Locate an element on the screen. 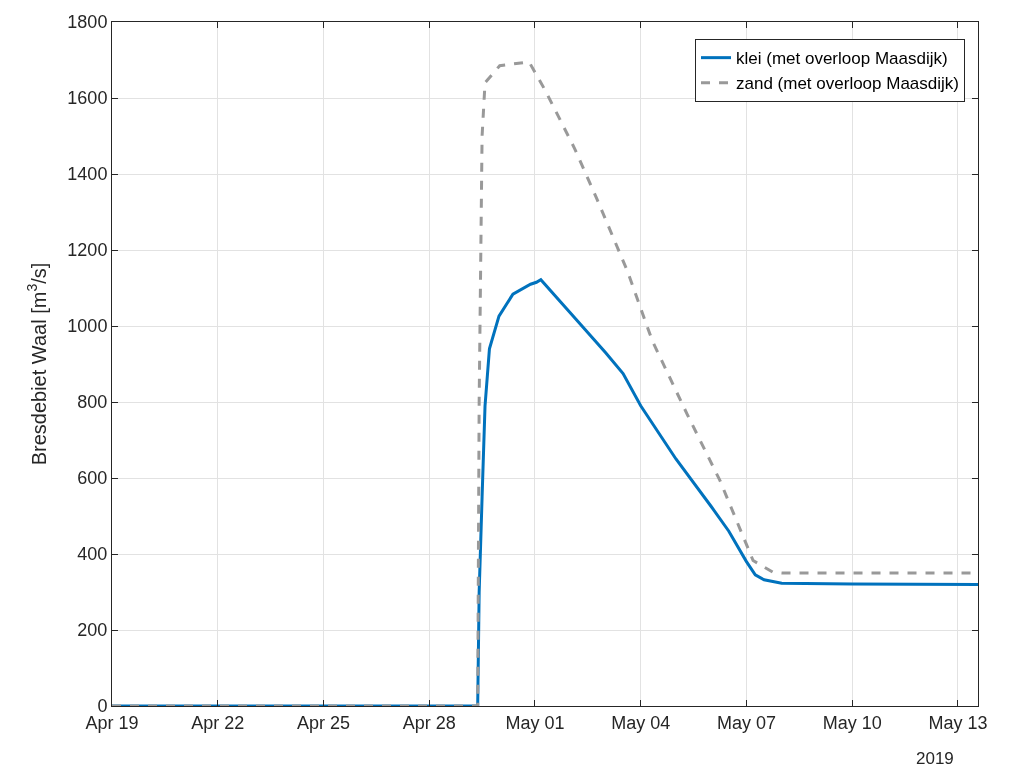  x-tick-label: Apr 25 is located at coordinates (323, 722).